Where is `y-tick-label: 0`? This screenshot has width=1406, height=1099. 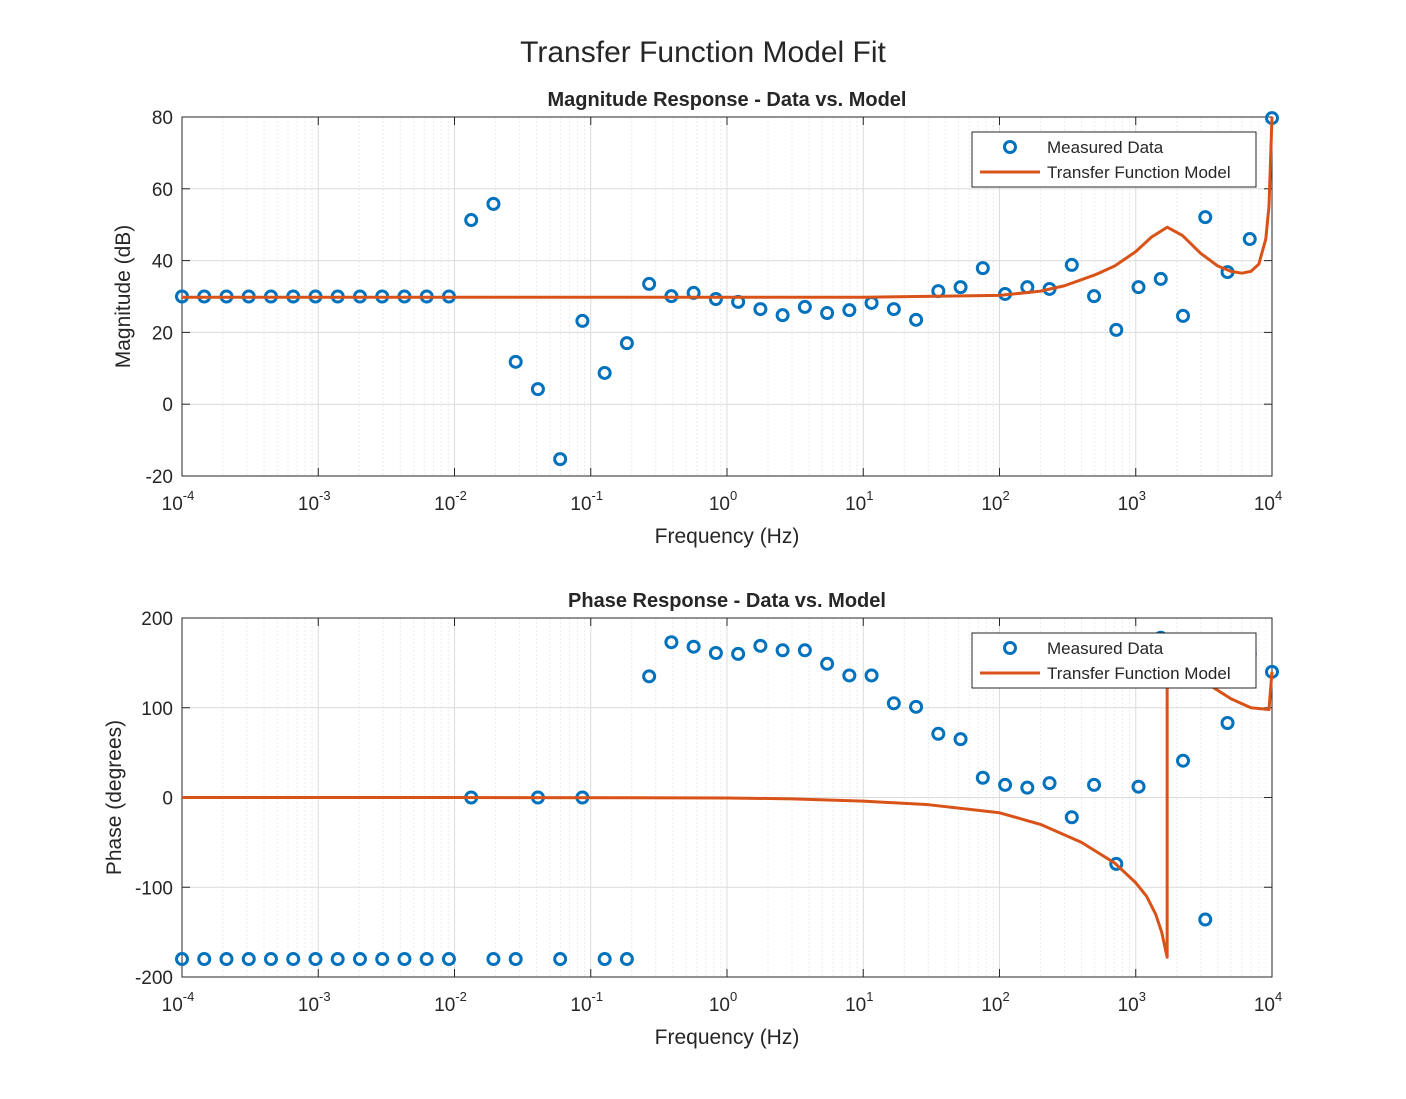 y-tick-label: 0 is located at coordinates (167, 405).